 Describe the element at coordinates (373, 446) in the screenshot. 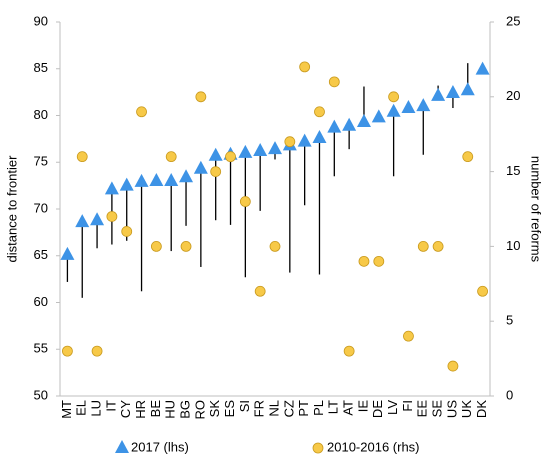

I see `legend-label: 2010-2016 (rhs)` at that location.